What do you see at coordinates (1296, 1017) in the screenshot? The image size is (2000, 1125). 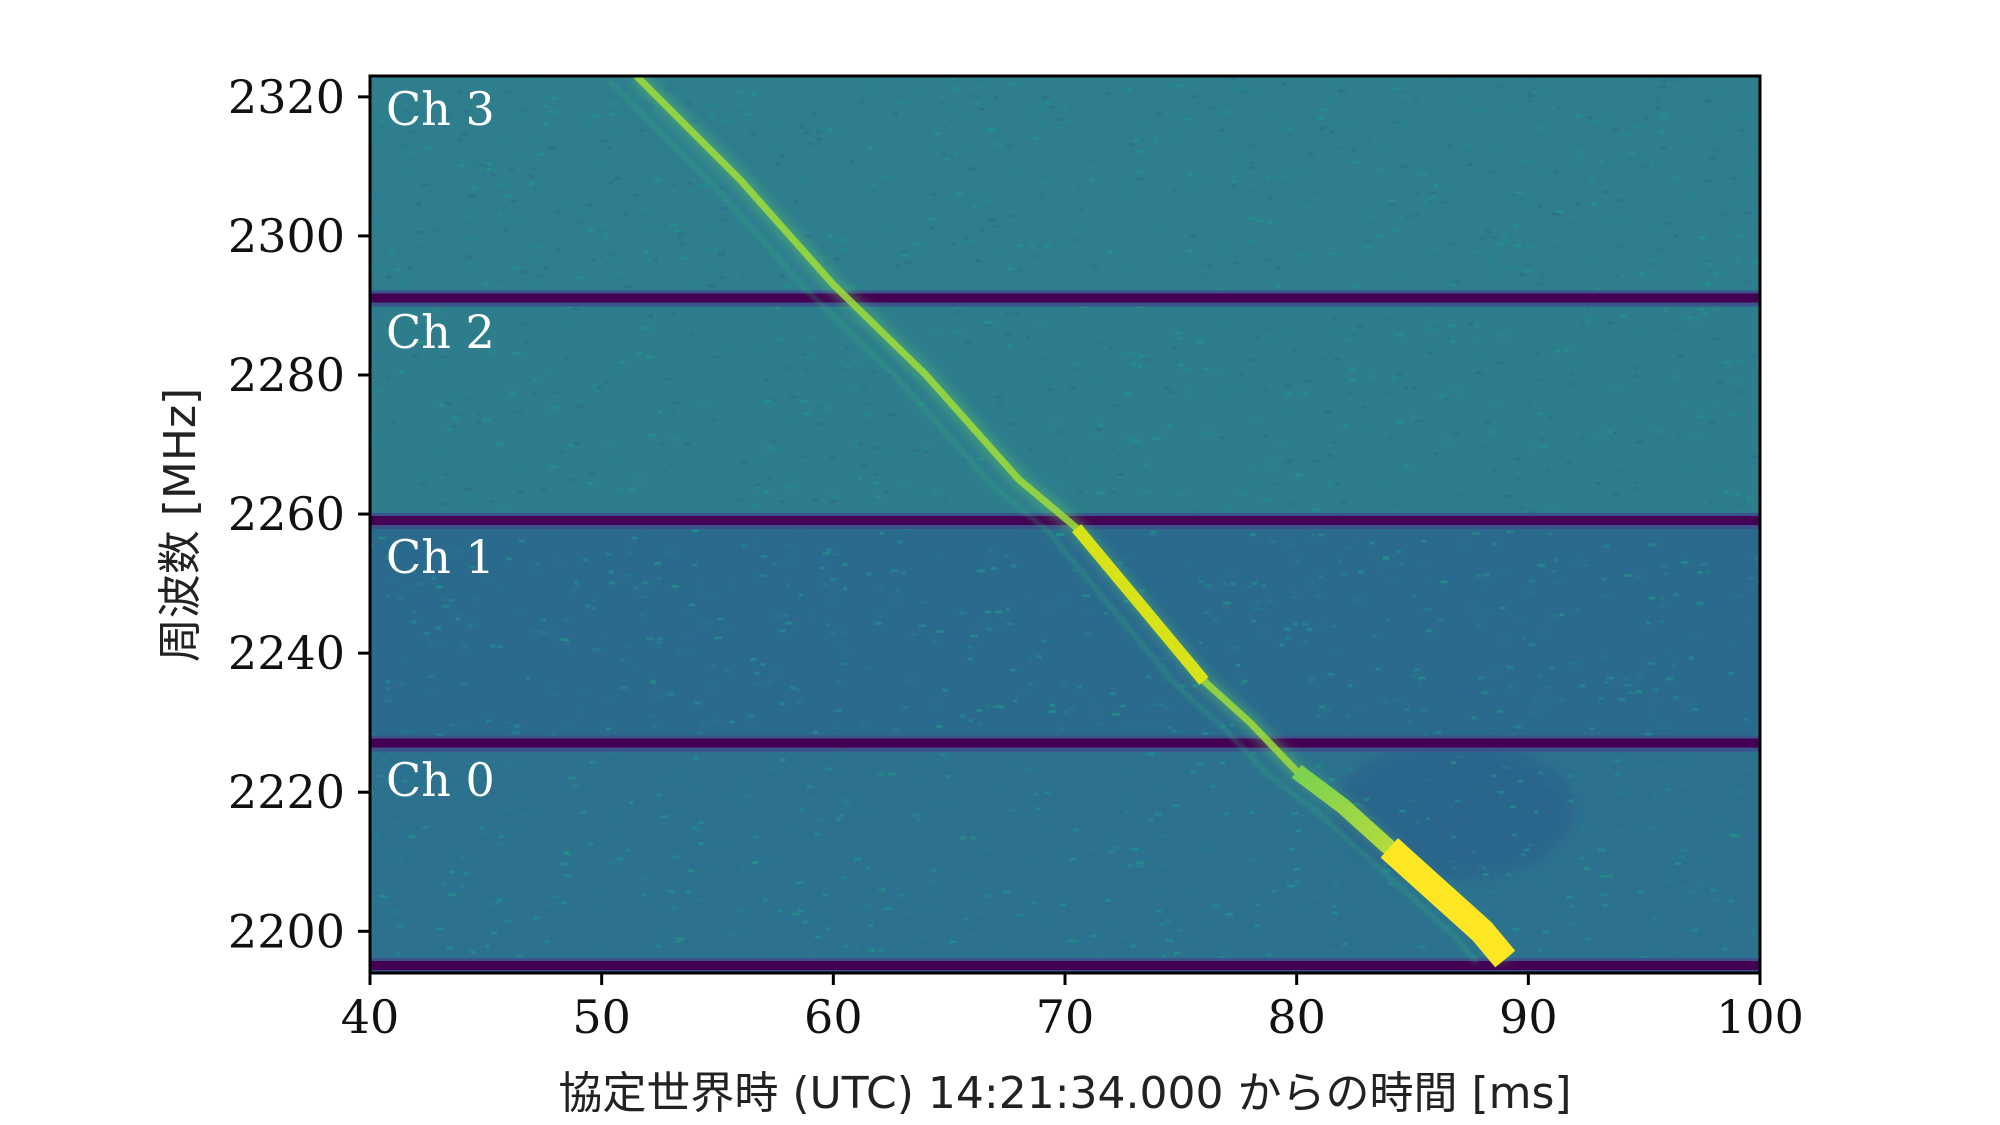 I see `x-tick-label: 80` at bounding box center [1296, 1017].